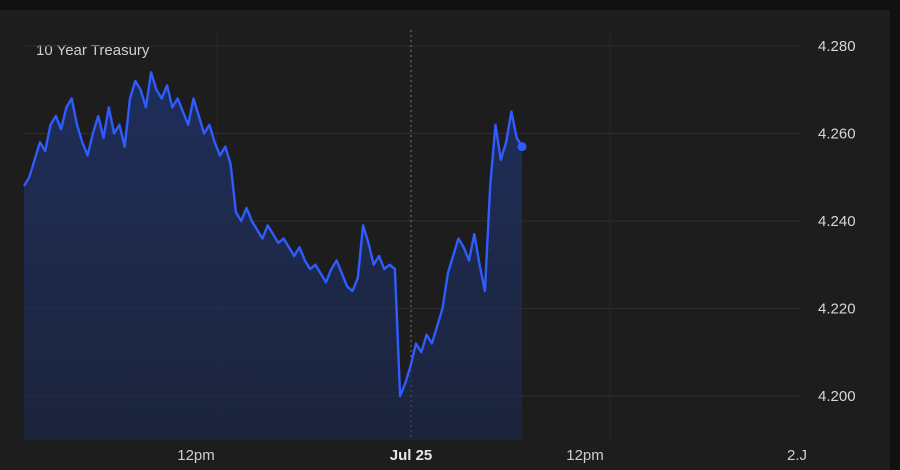 The height and width of the screenshot is (470, 900). Describe the element at coordinates (837, 46) in the screenshot. I see `y-tick-label: 4.280` at that location.